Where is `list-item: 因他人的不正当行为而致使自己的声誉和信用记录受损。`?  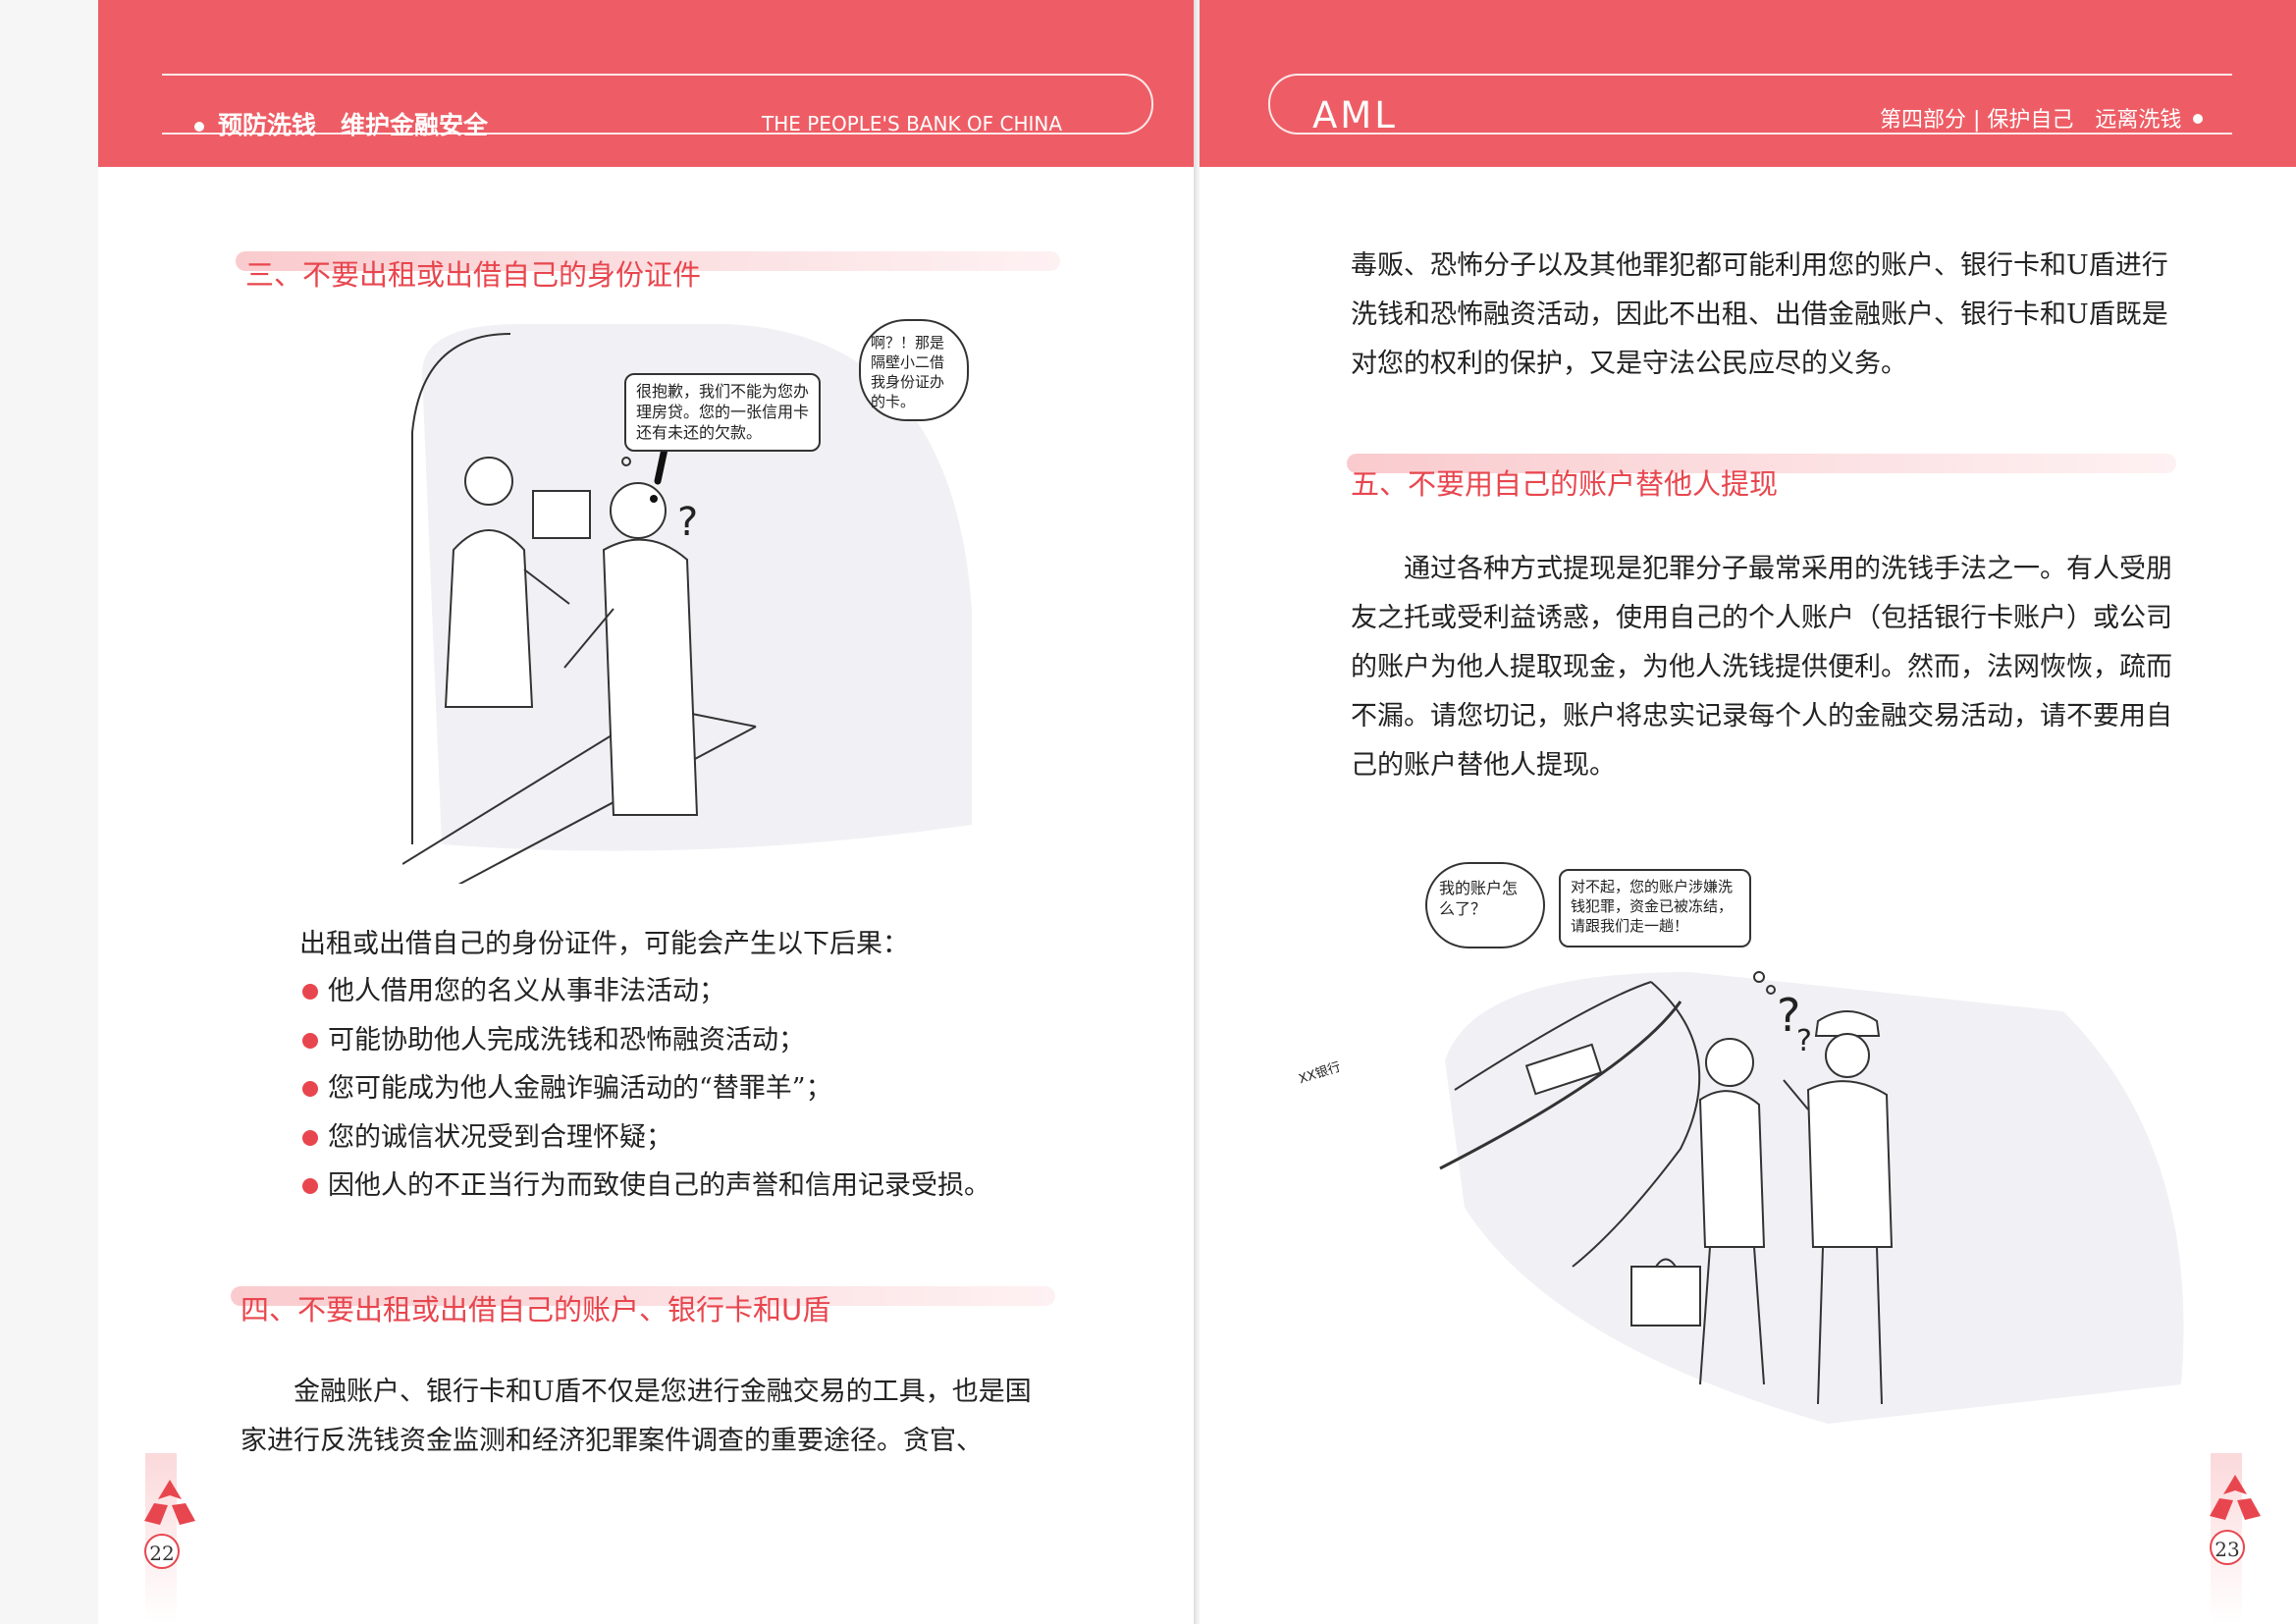 list-item: 因他人的不正当行为而致使自己的声誉和信用记录受损。 is located at coordinates (695, 1186).